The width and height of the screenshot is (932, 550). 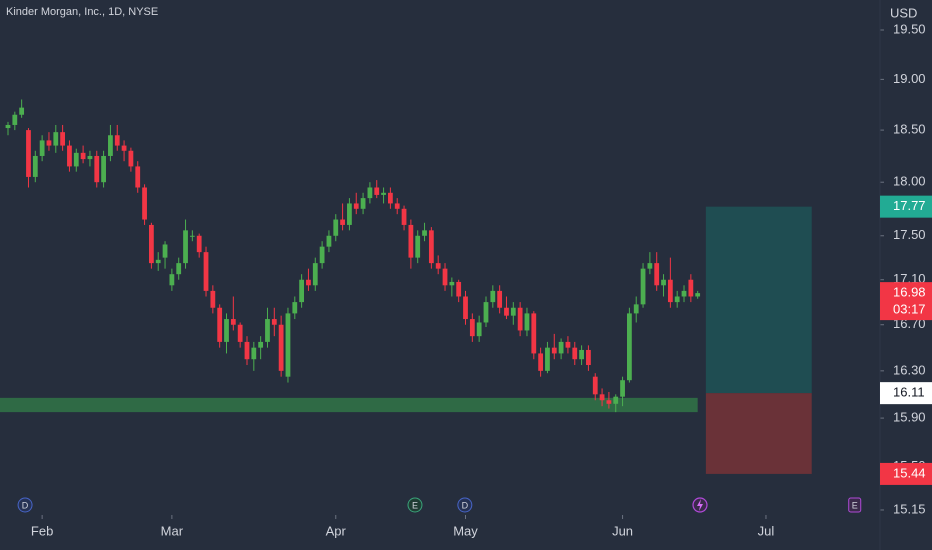 I want to click on x-tick-label: Feb, so click(x=42, y=530).